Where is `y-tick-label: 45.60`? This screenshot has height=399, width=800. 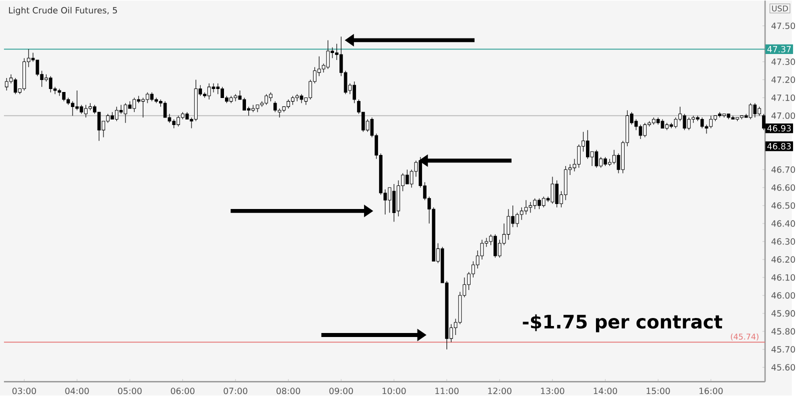 y-tick-label: 45.60 is located at coordinates (783, 367).